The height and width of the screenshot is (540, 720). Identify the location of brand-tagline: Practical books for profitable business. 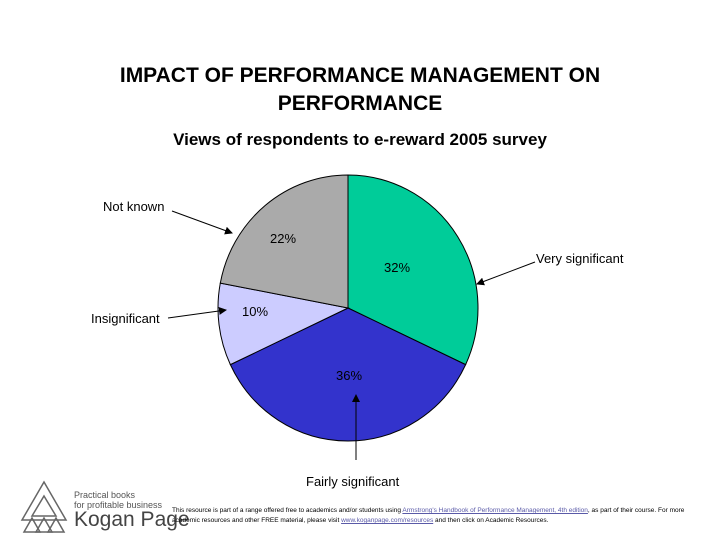
(118, 500).